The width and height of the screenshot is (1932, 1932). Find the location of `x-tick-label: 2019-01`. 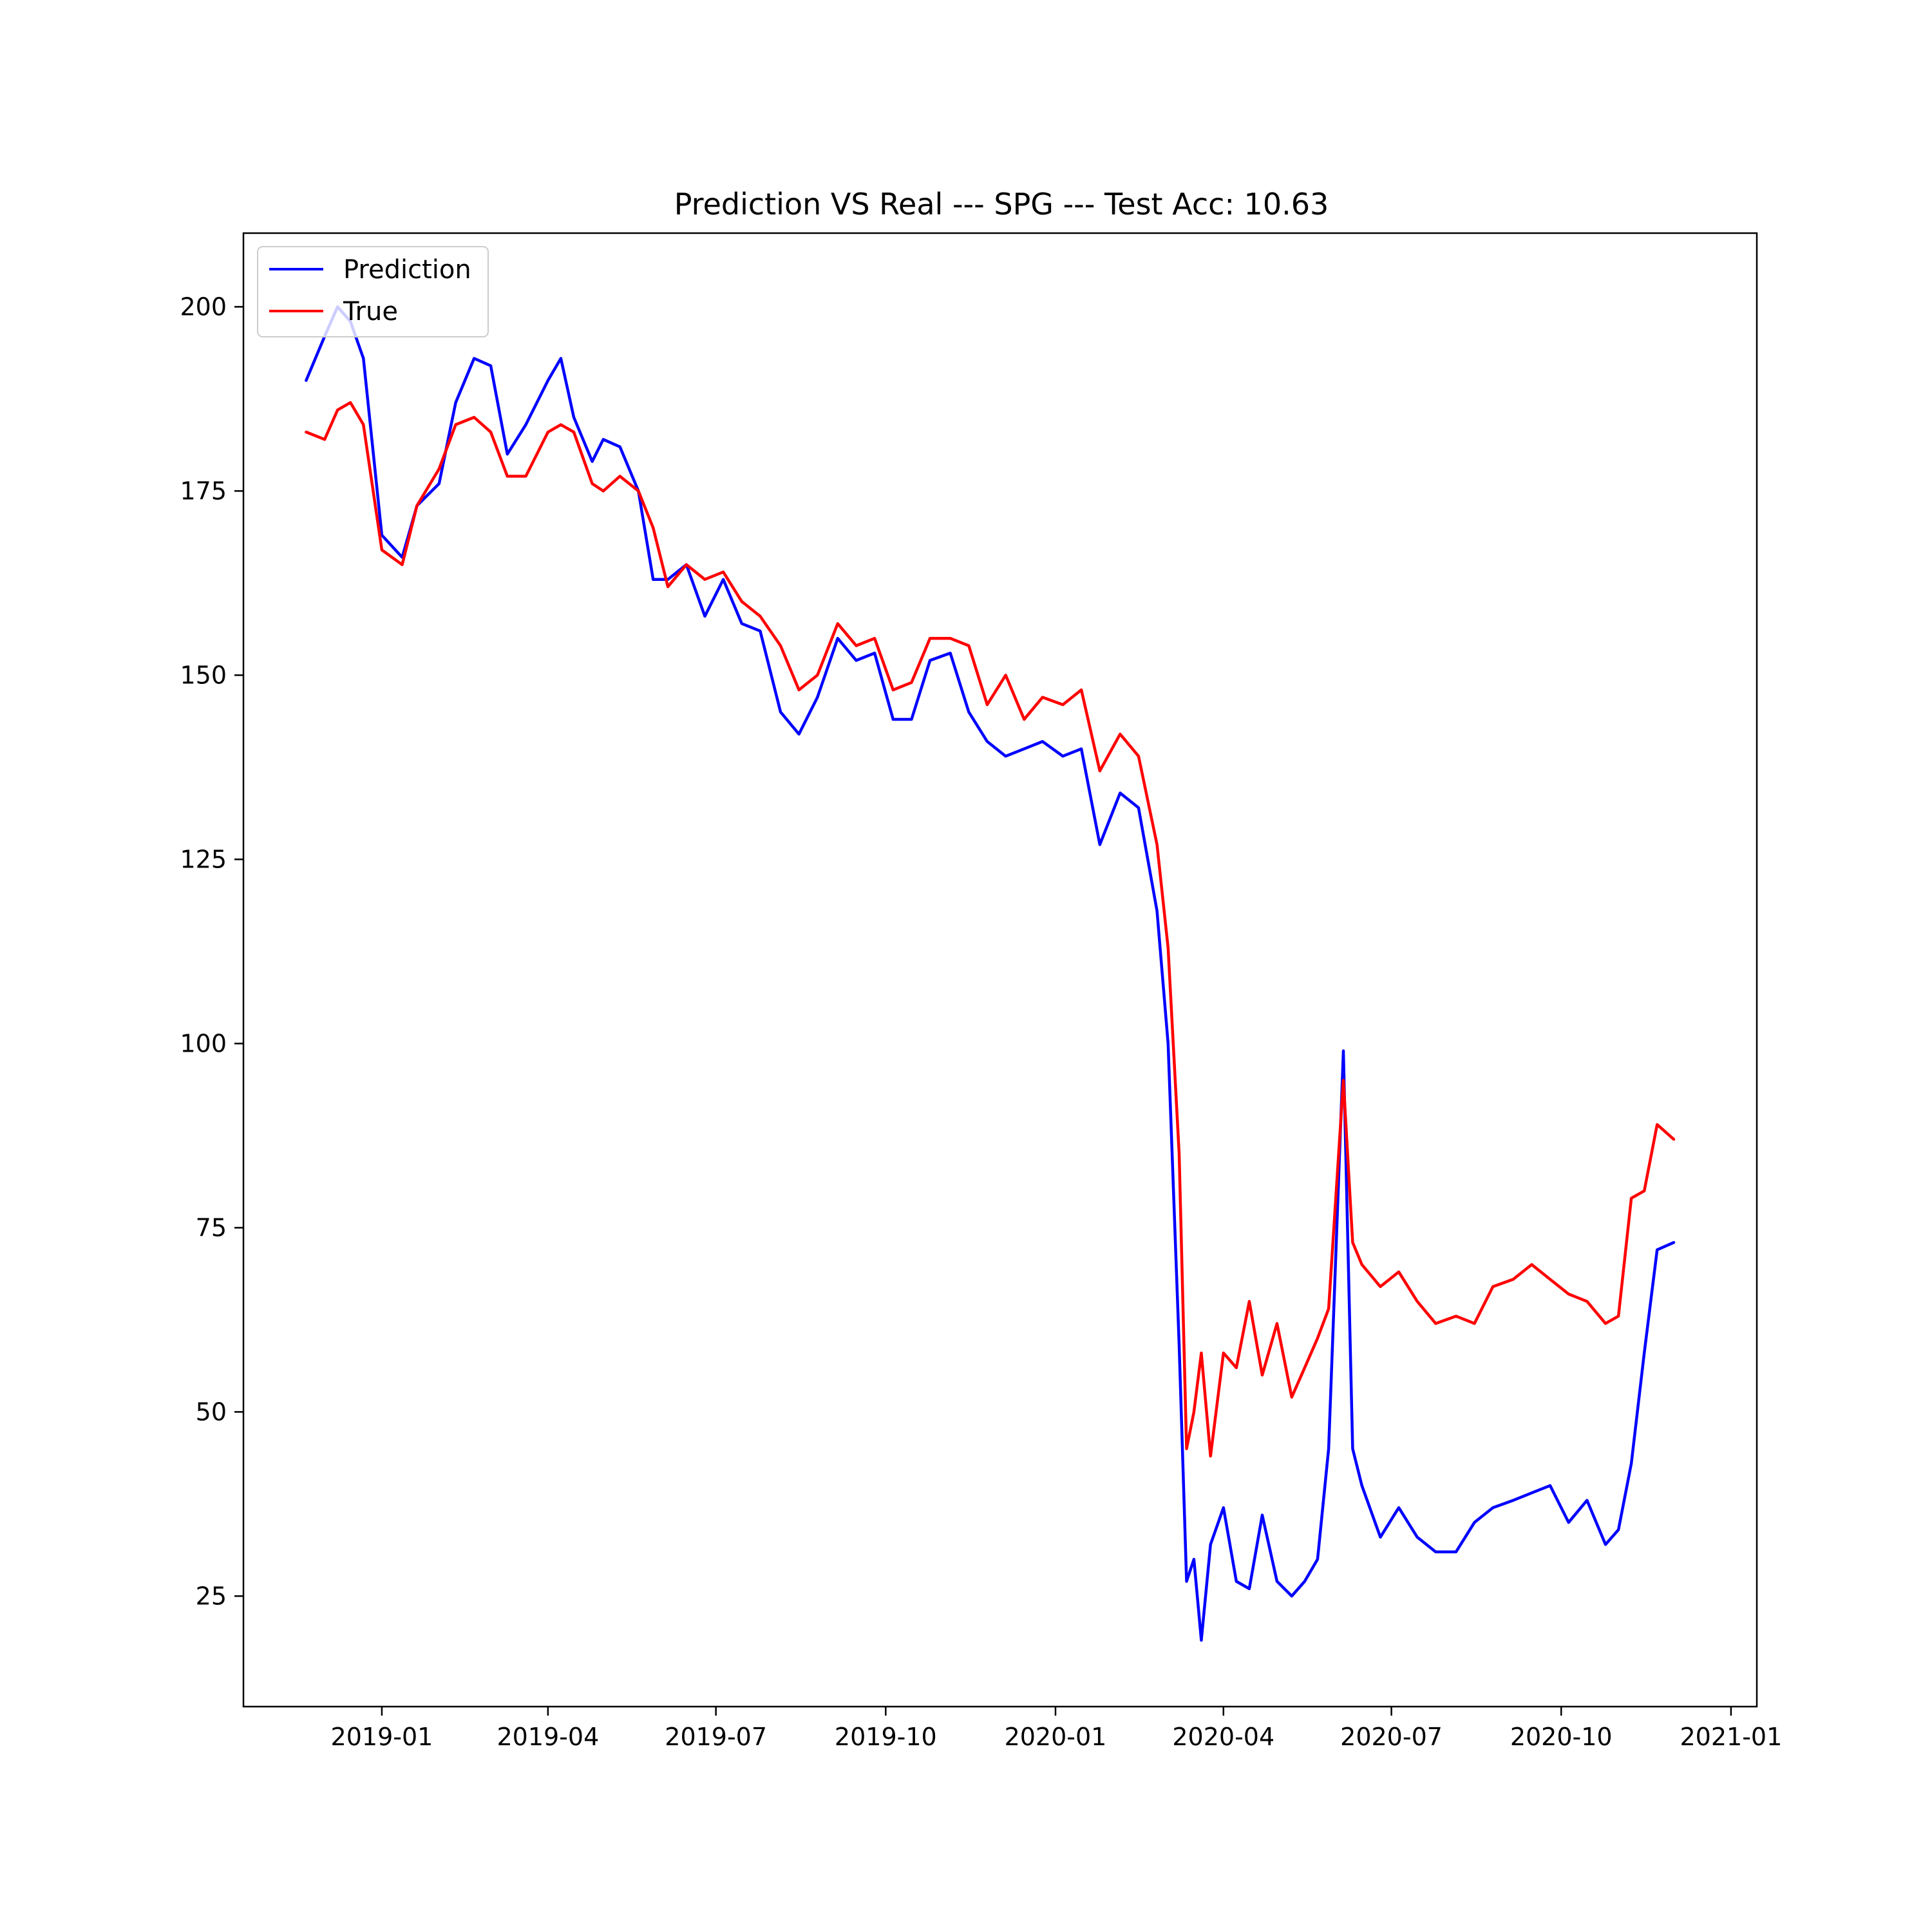

x-tick-label: 2019-01 is located at coordinates (382, 1737).